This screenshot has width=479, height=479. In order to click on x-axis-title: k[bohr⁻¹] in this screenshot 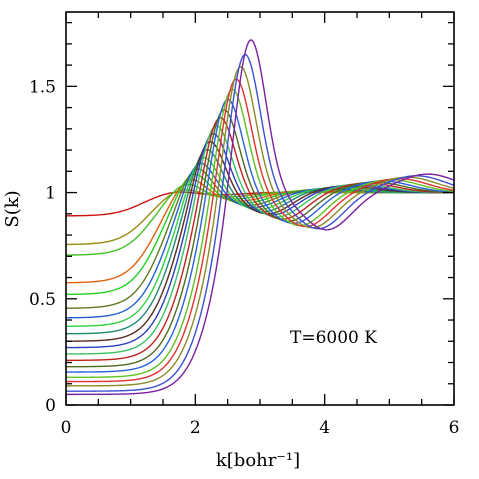, I will do `click(258, 460)`.